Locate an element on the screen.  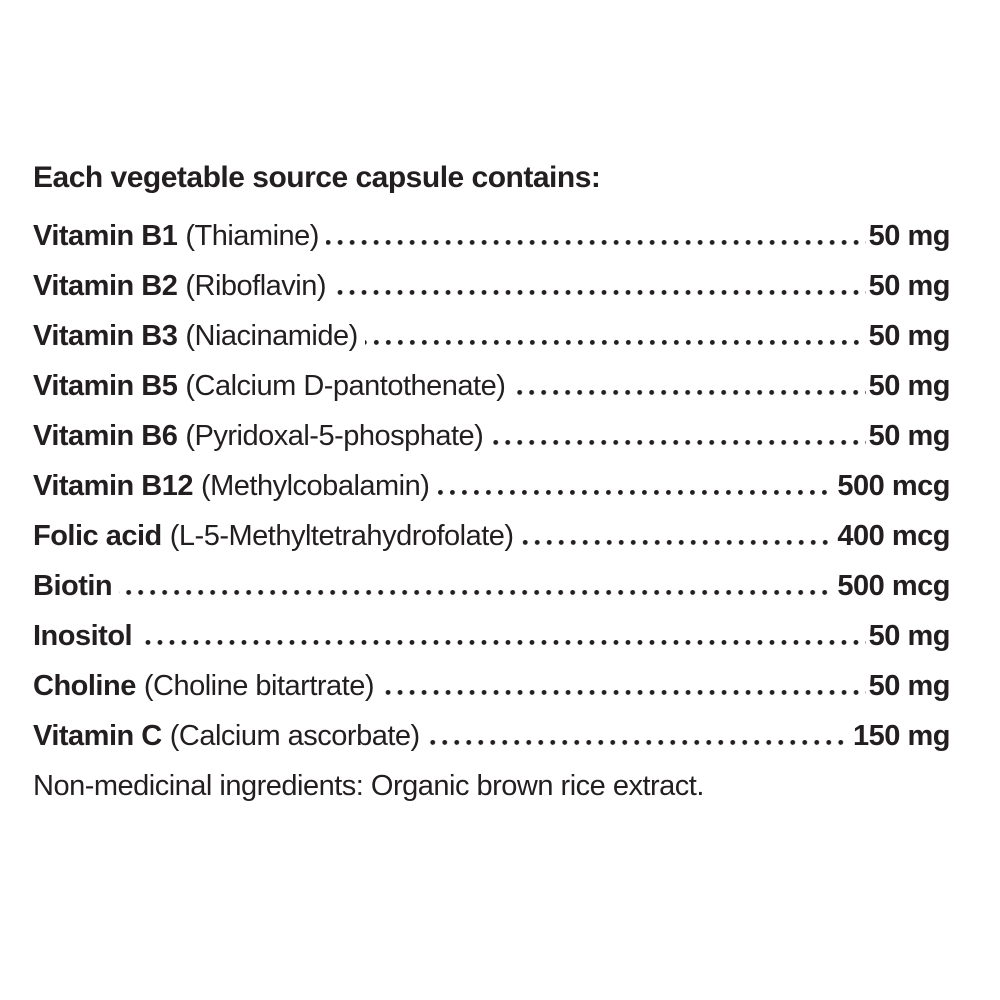
ingredient-name: Inositol is located at coordinates (83, 636).